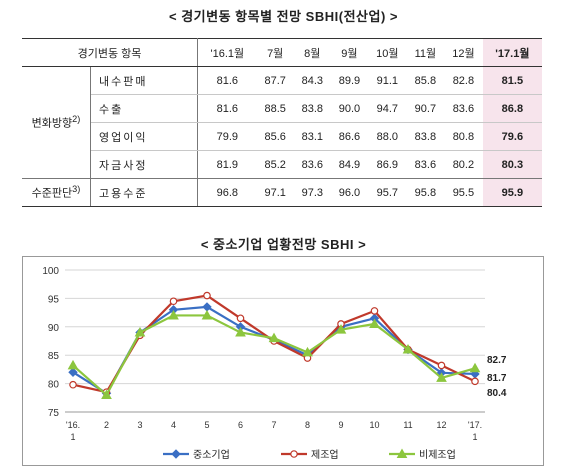  I want to click on table-cell: 79.9, so click(227, 136).